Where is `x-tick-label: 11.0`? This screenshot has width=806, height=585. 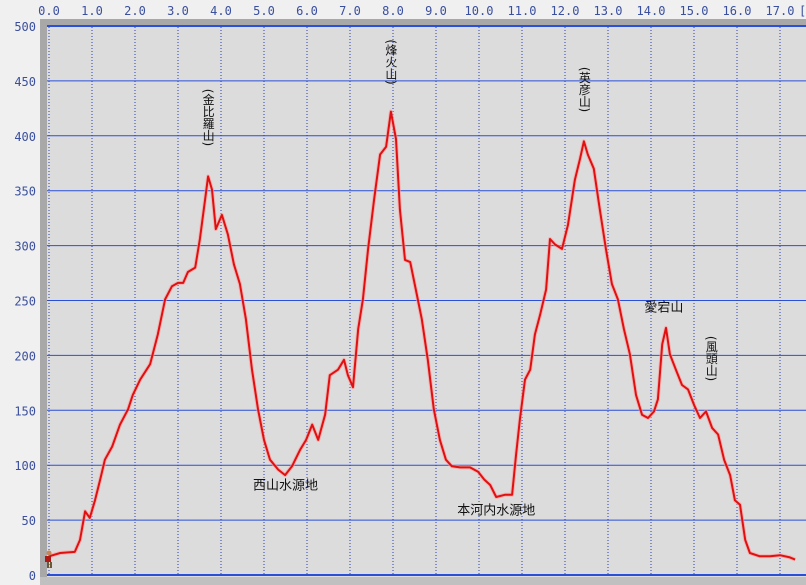
x-tick-label: 11.0 is located at coordinates (522, 11).